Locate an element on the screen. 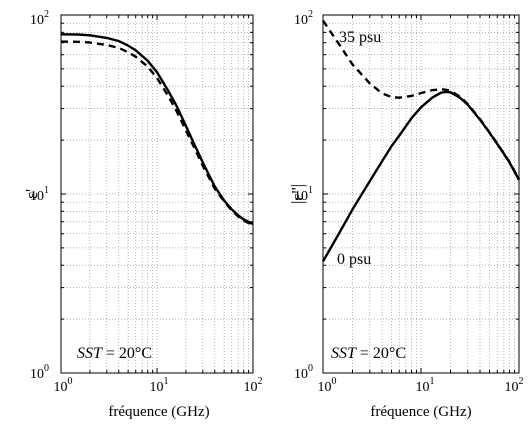 Image resolution: width=530 pixels, height=426 pixels. left-xtick-label-100: 10² is located at coordinates (253, 385).